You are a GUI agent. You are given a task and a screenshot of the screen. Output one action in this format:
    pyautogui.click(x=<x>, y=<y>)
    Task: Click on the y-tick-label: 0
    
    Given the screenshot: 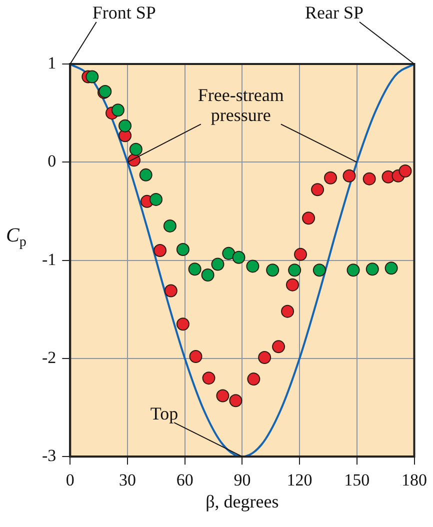 What is the action you would take?
    pyautogui.click(x=52, y=161)
    